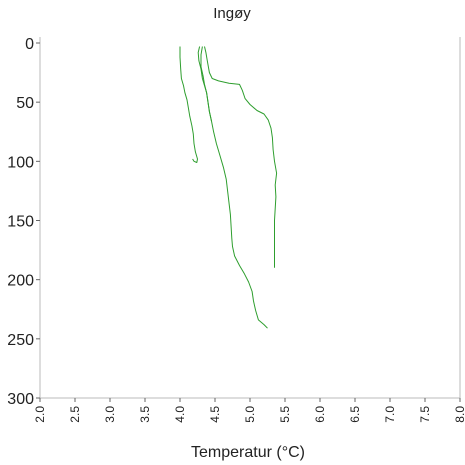  What do you see at coordinates (355, 414) in the screenshot?
I see `x-tick-label: 6.5` at bounding box center [355, 414].